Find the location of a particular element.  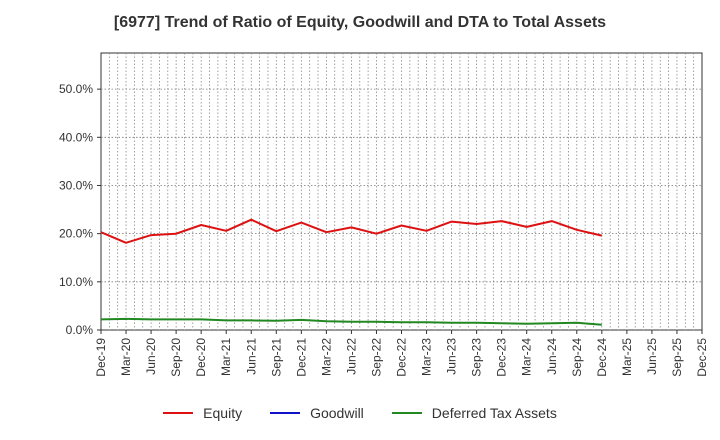

x-tick-label: Dec-21 is located at coordinates (301, 357).